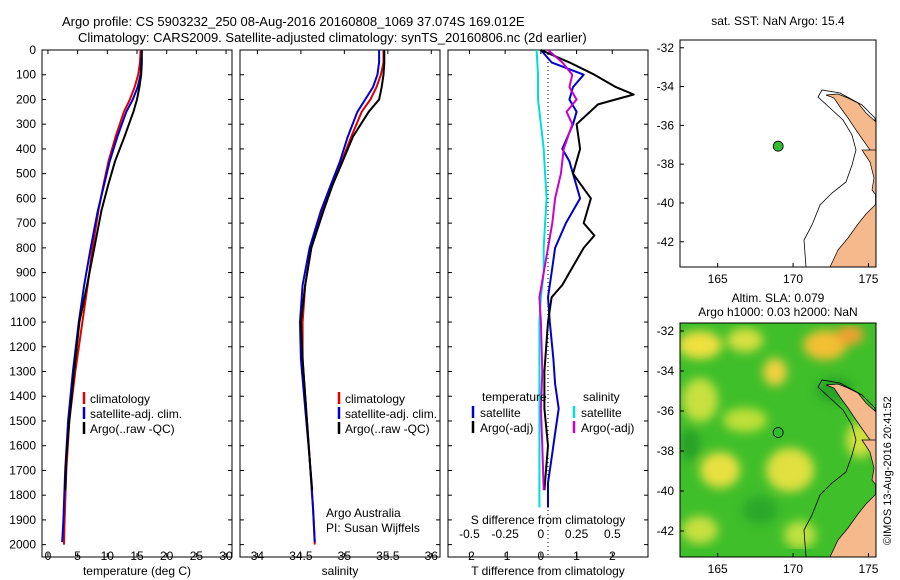 Image resolution: width=900 pixels, height=580 pixels. Describe the element at coordinates (26, 223) in the screenshot. I see `depth-tick-label: 700` at that location.